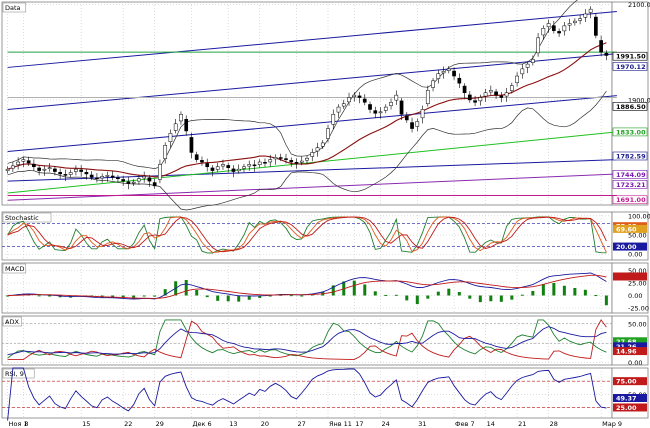  What do you see at coordinates (637, 236) in the screenshot?
I see `y-tick-stochastic-1: 50.00` at bounding box center [637, 236].